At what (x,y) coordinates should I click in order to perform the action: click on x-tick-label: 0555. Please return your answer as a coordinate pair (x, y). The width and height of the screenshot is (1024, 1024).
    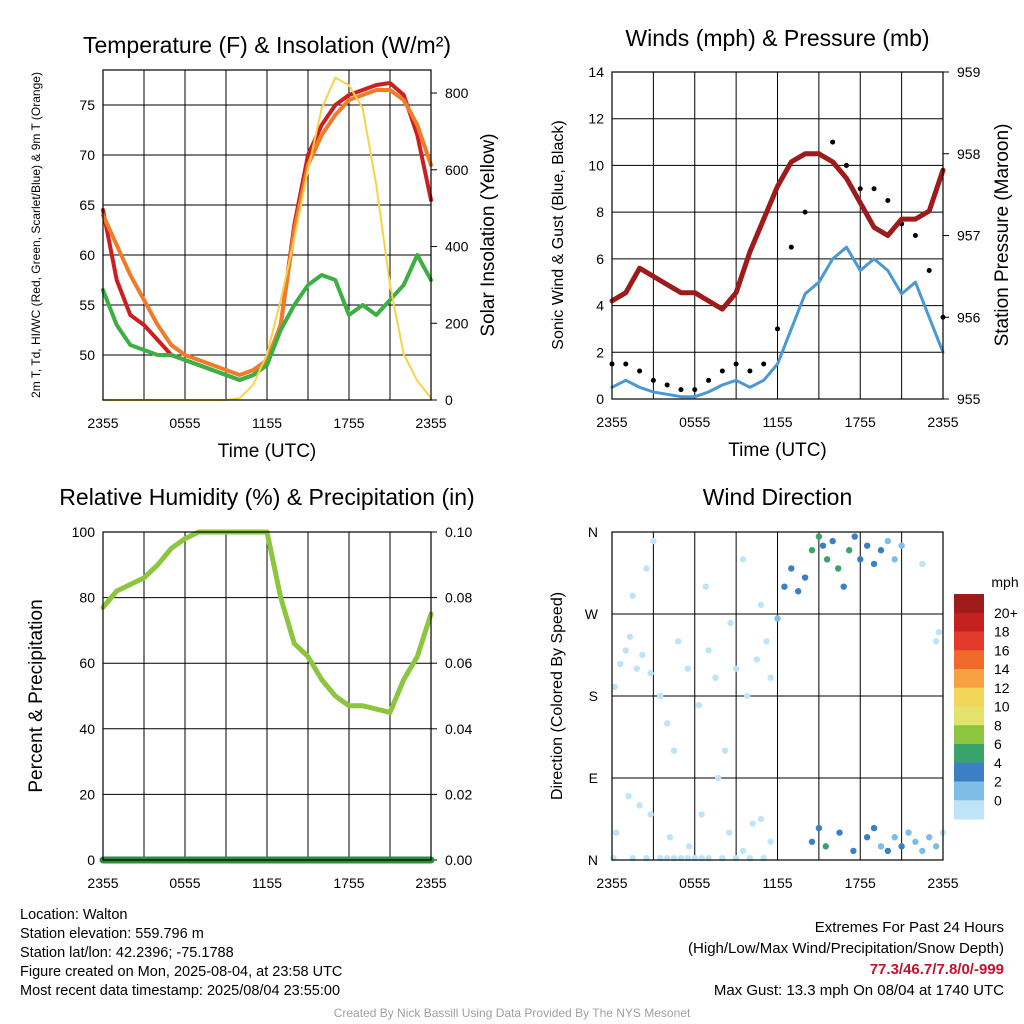
    Looking at the image, I should click on (184, 883).